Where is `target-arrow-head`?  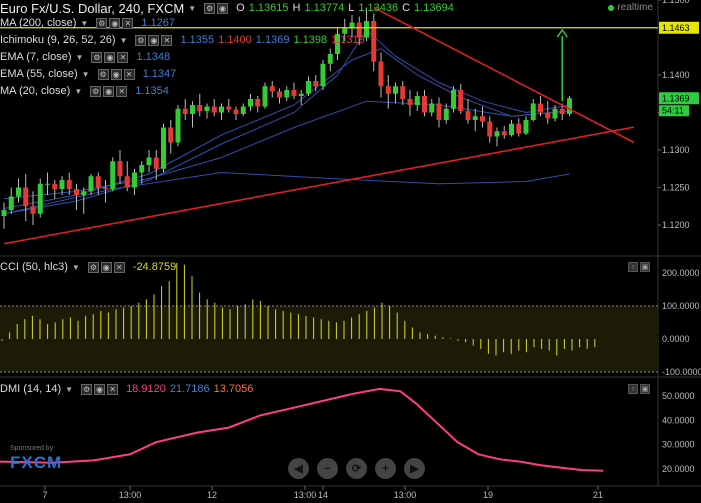 target-arrow-head is located at coordinates (562, 33).